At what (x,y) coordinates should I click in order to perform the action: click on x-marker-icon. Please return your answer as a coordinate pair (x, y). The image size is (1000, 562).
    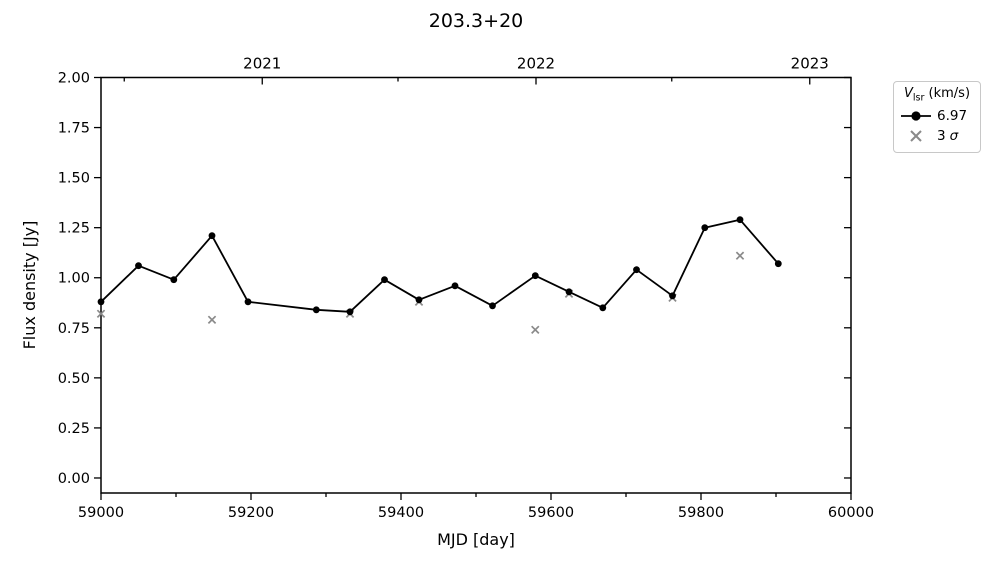
    Looking at the image, I should click on (916, 135).